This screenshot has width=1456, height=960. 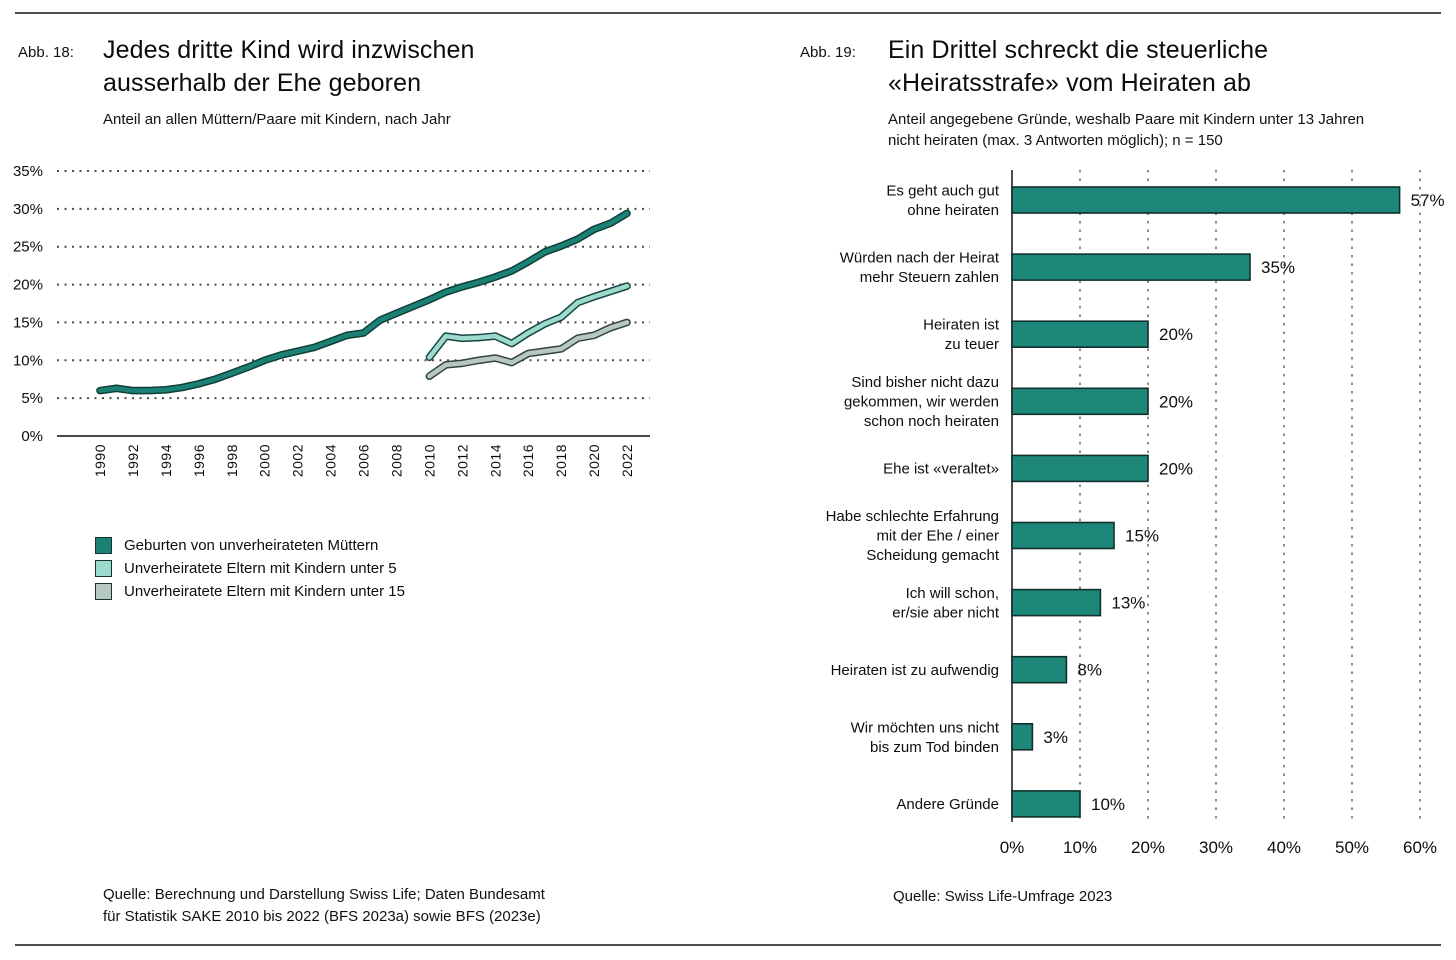 What do you see at coordinates (364, 460) in the screenshot?
I see `x-tick-label: 2006` at bounding box center [364, 460].